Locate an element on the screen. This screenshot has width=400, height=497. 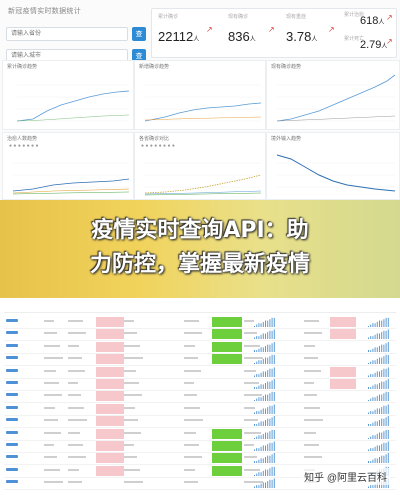
stat-severe: 现有重症 3.78人 ↗ is located at coordinates (309, 33).